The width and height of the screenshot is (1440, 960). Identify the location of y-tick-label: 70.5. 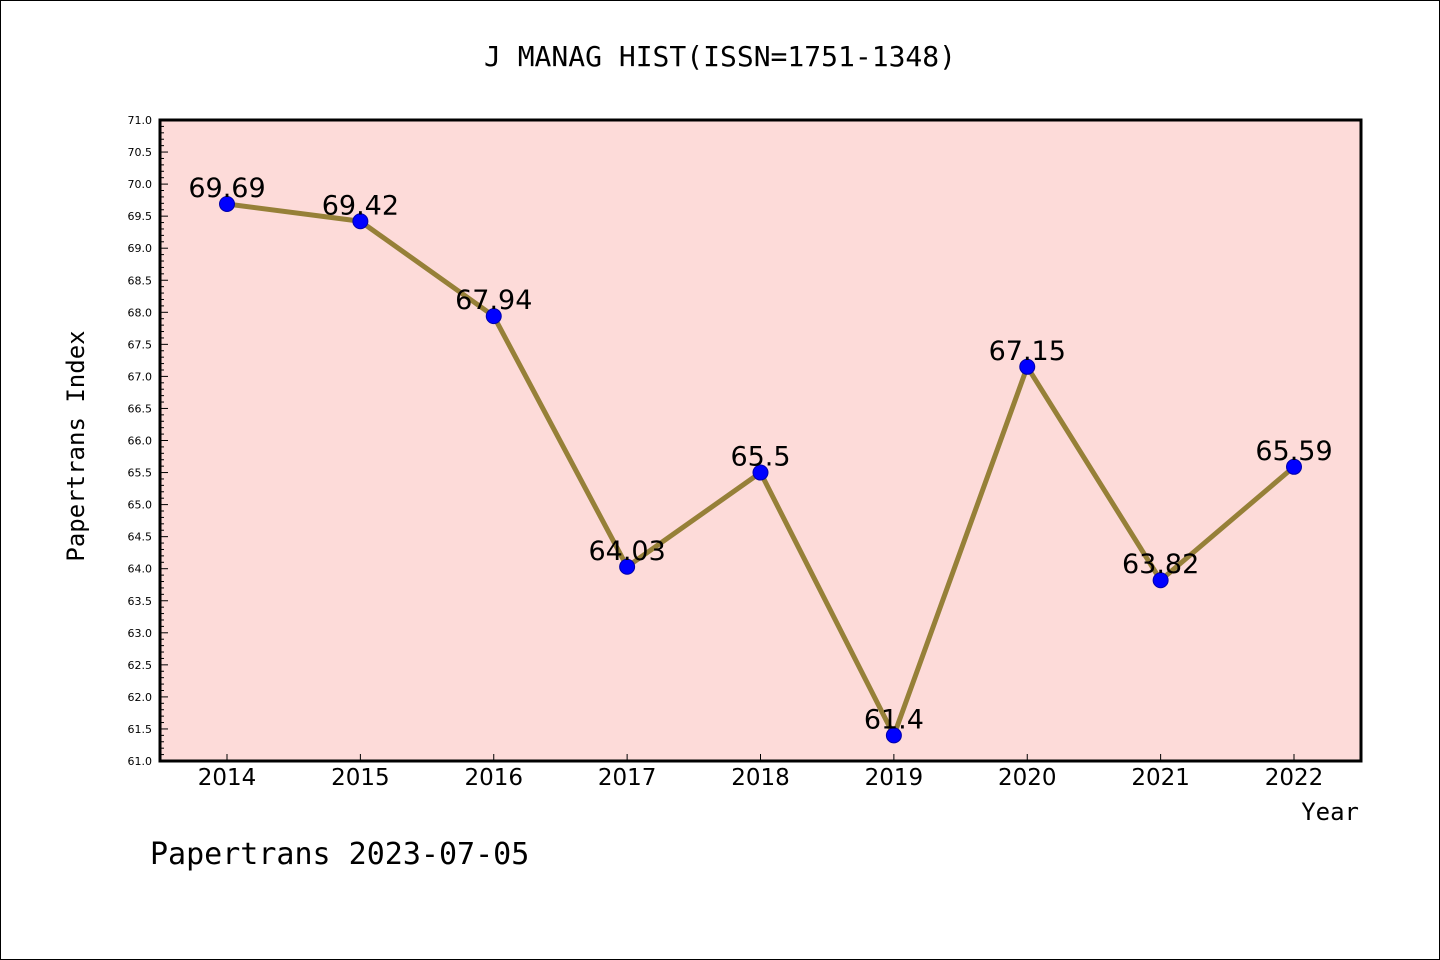
(140, 152).